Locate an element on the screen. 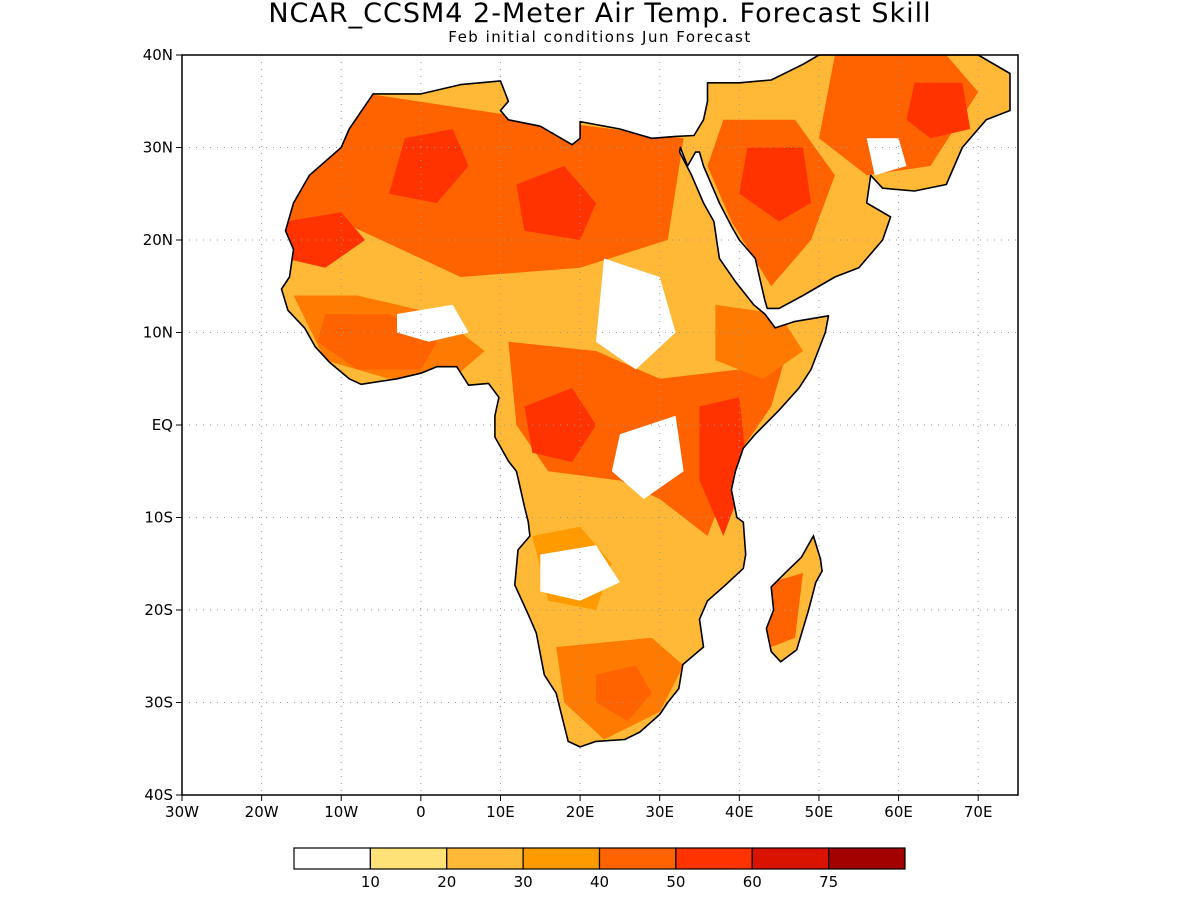  lat-tick-label: 10S is located at coordinates (158, 518).